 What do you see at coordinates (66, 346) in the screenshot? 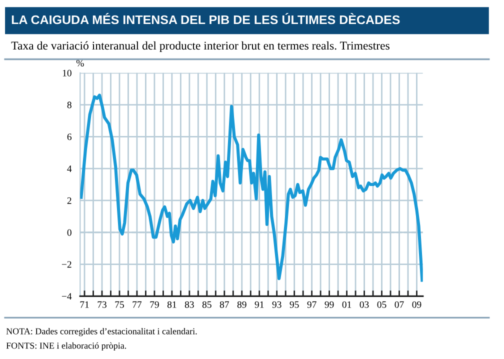
I see `text: FONTS: INE i elaboració pròpia.` at bounding box center [66, 346].